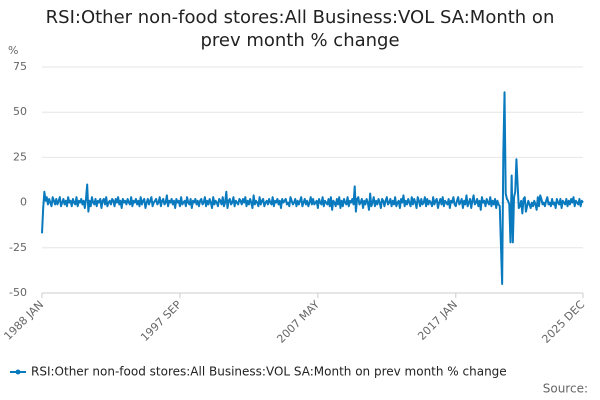 Image resolution: width=600 pixels, height=400 pixels. I want to click on x-tick-label: 2007 MAY, so click(298, 322).